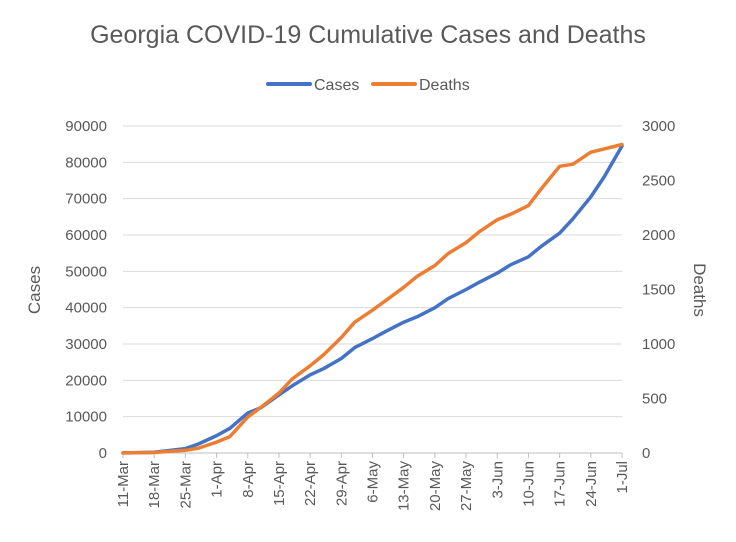 Image resolution: width=736 pixels, height=542 pixels. I want to click on y-tick-label: 60000, so click(86, 235).